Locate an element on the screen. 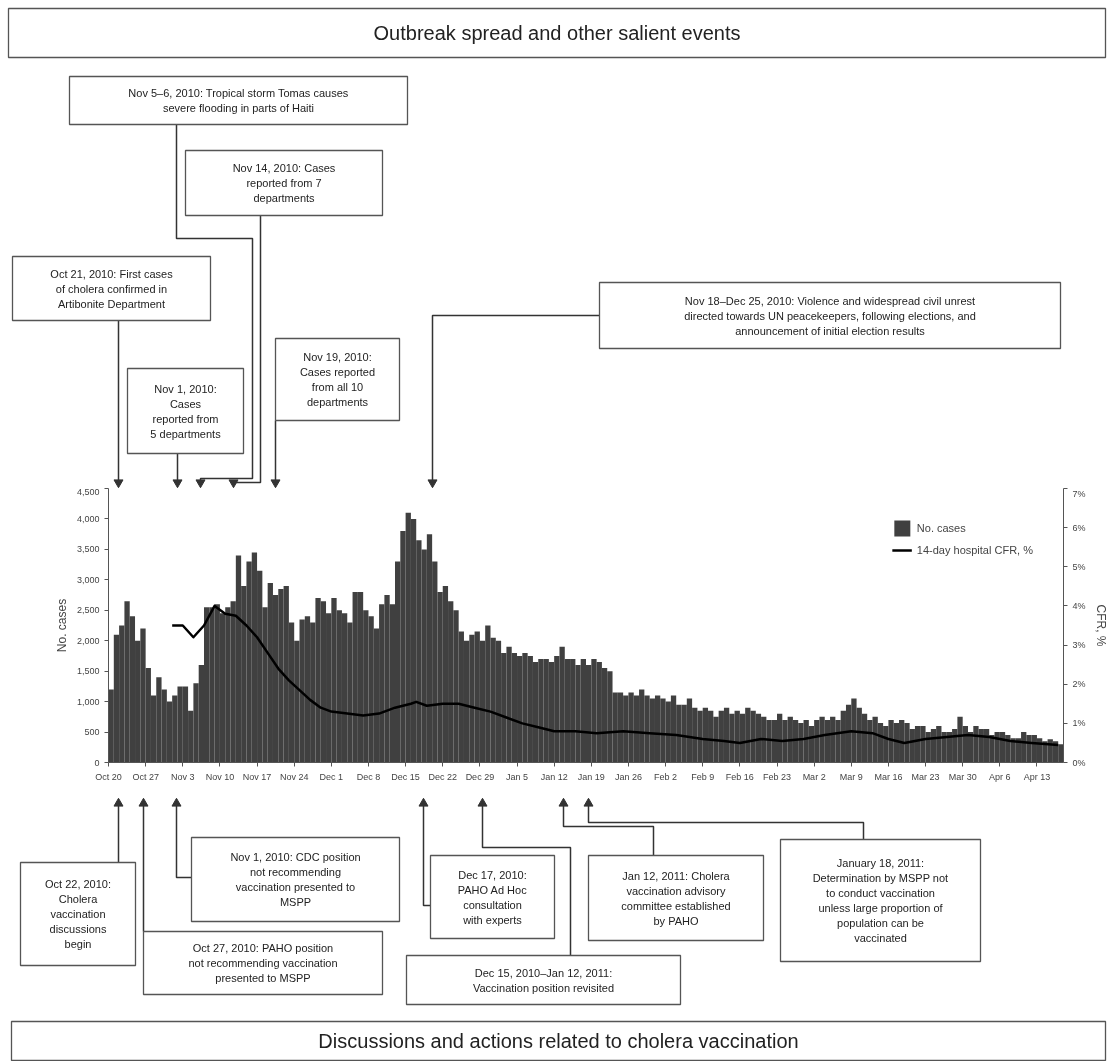  text: Oct 27, 2010: PAHO position not recommending vaccination presented to MSPP is located at coordinates (263, 963).